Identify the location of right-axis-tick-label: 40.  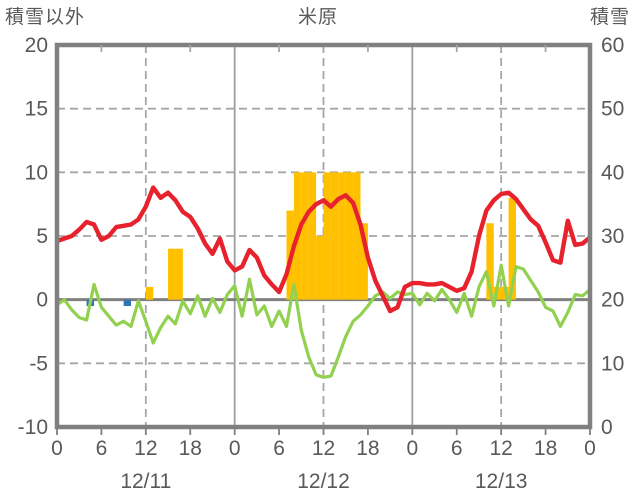
(612, 172).